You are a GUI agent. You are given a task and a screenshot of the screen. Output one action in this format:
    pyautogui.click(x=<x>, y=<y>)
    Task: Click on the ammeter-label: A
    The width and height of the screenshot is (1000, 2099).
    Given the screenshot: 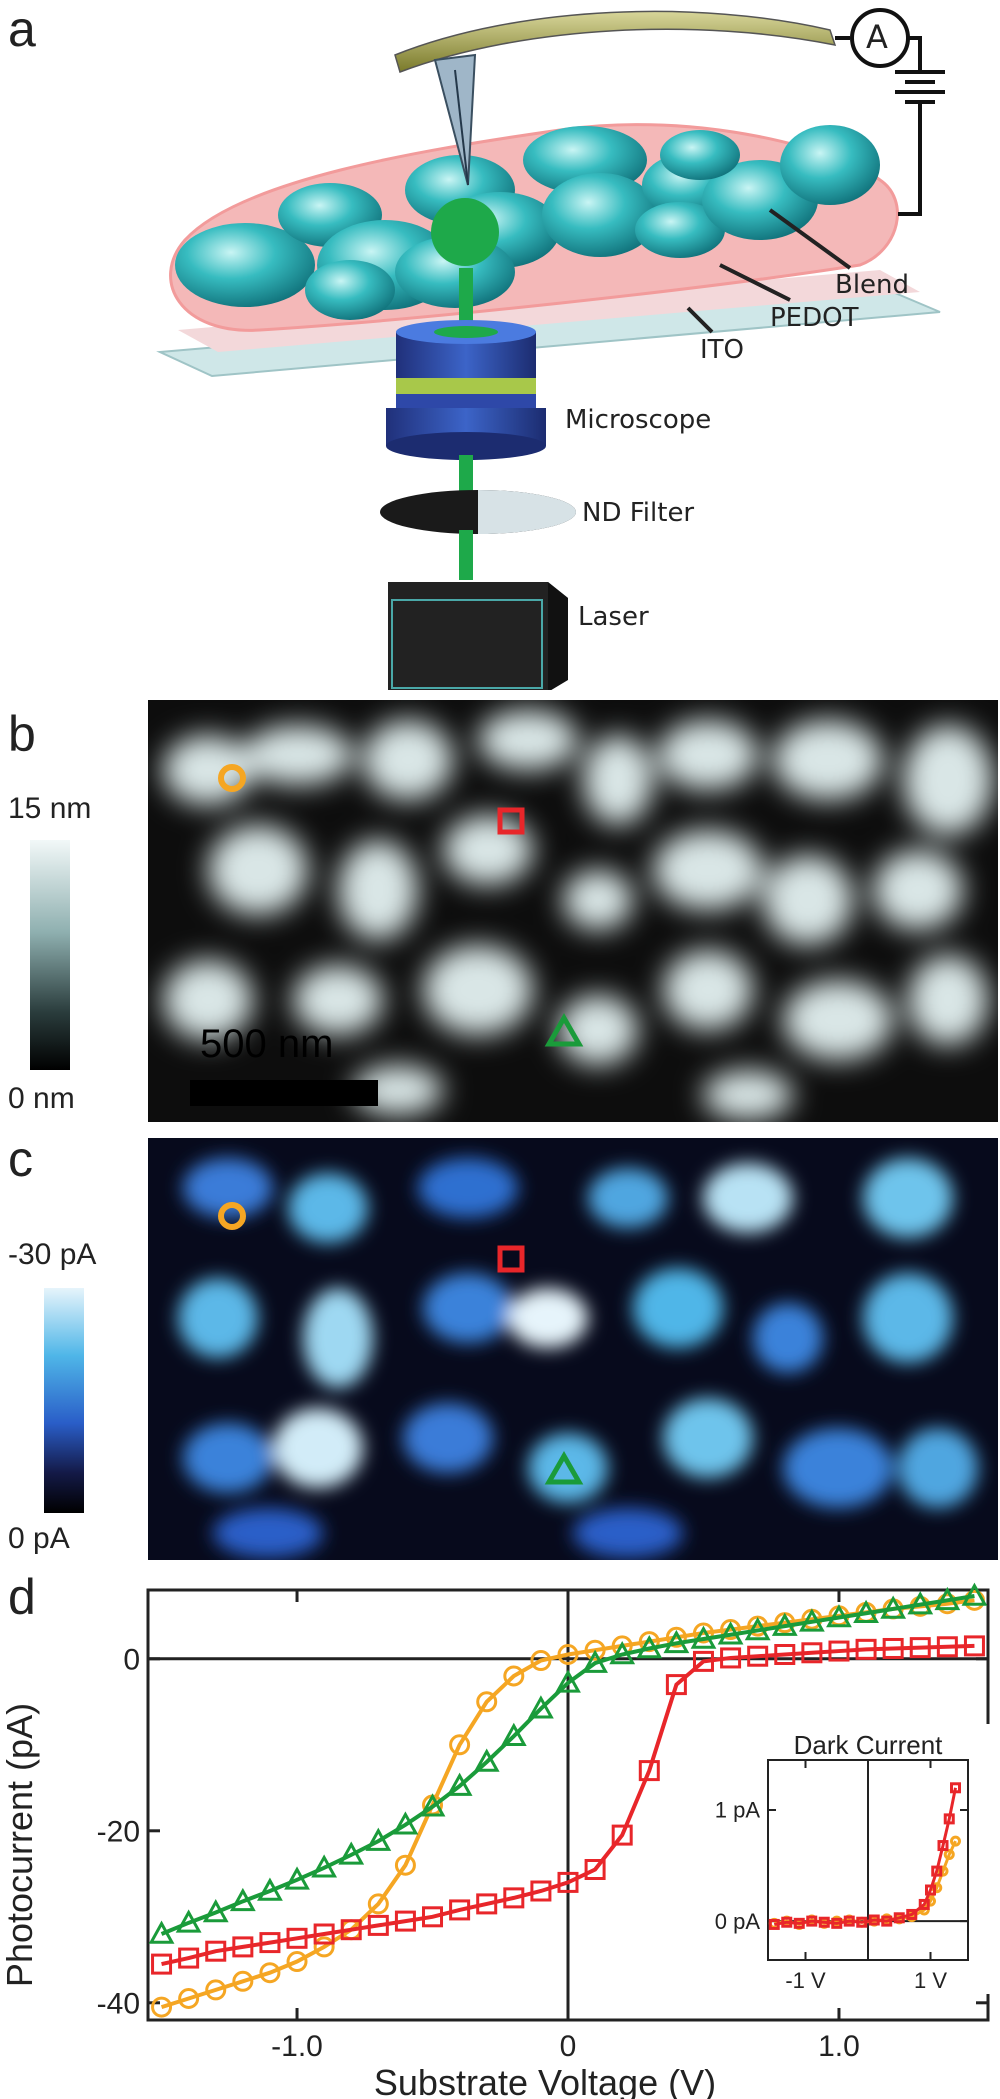 What is the action you would take?
    pyautogui.click(x=877, y=37)
    